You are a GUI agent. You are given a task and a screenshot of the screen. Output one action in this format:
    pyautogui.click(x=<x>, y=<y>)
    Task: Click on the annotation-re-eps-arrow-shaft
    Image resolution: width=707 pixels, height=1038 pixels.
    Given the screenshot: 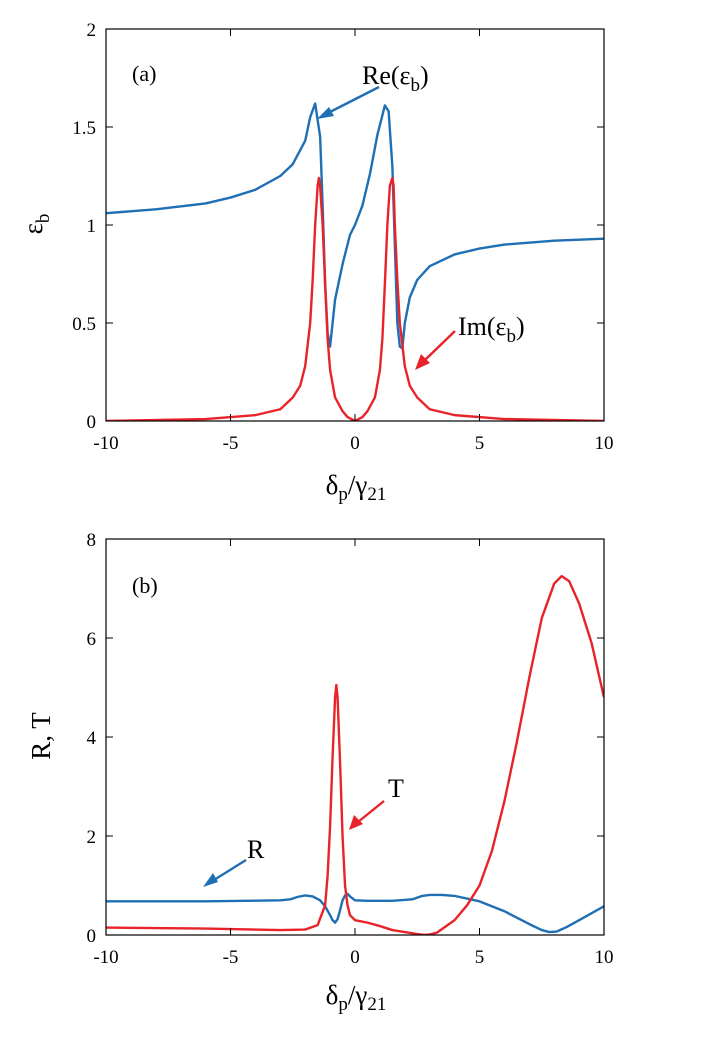 What is the action you would take?
    pyautogui.click(x=352, y=100)
    